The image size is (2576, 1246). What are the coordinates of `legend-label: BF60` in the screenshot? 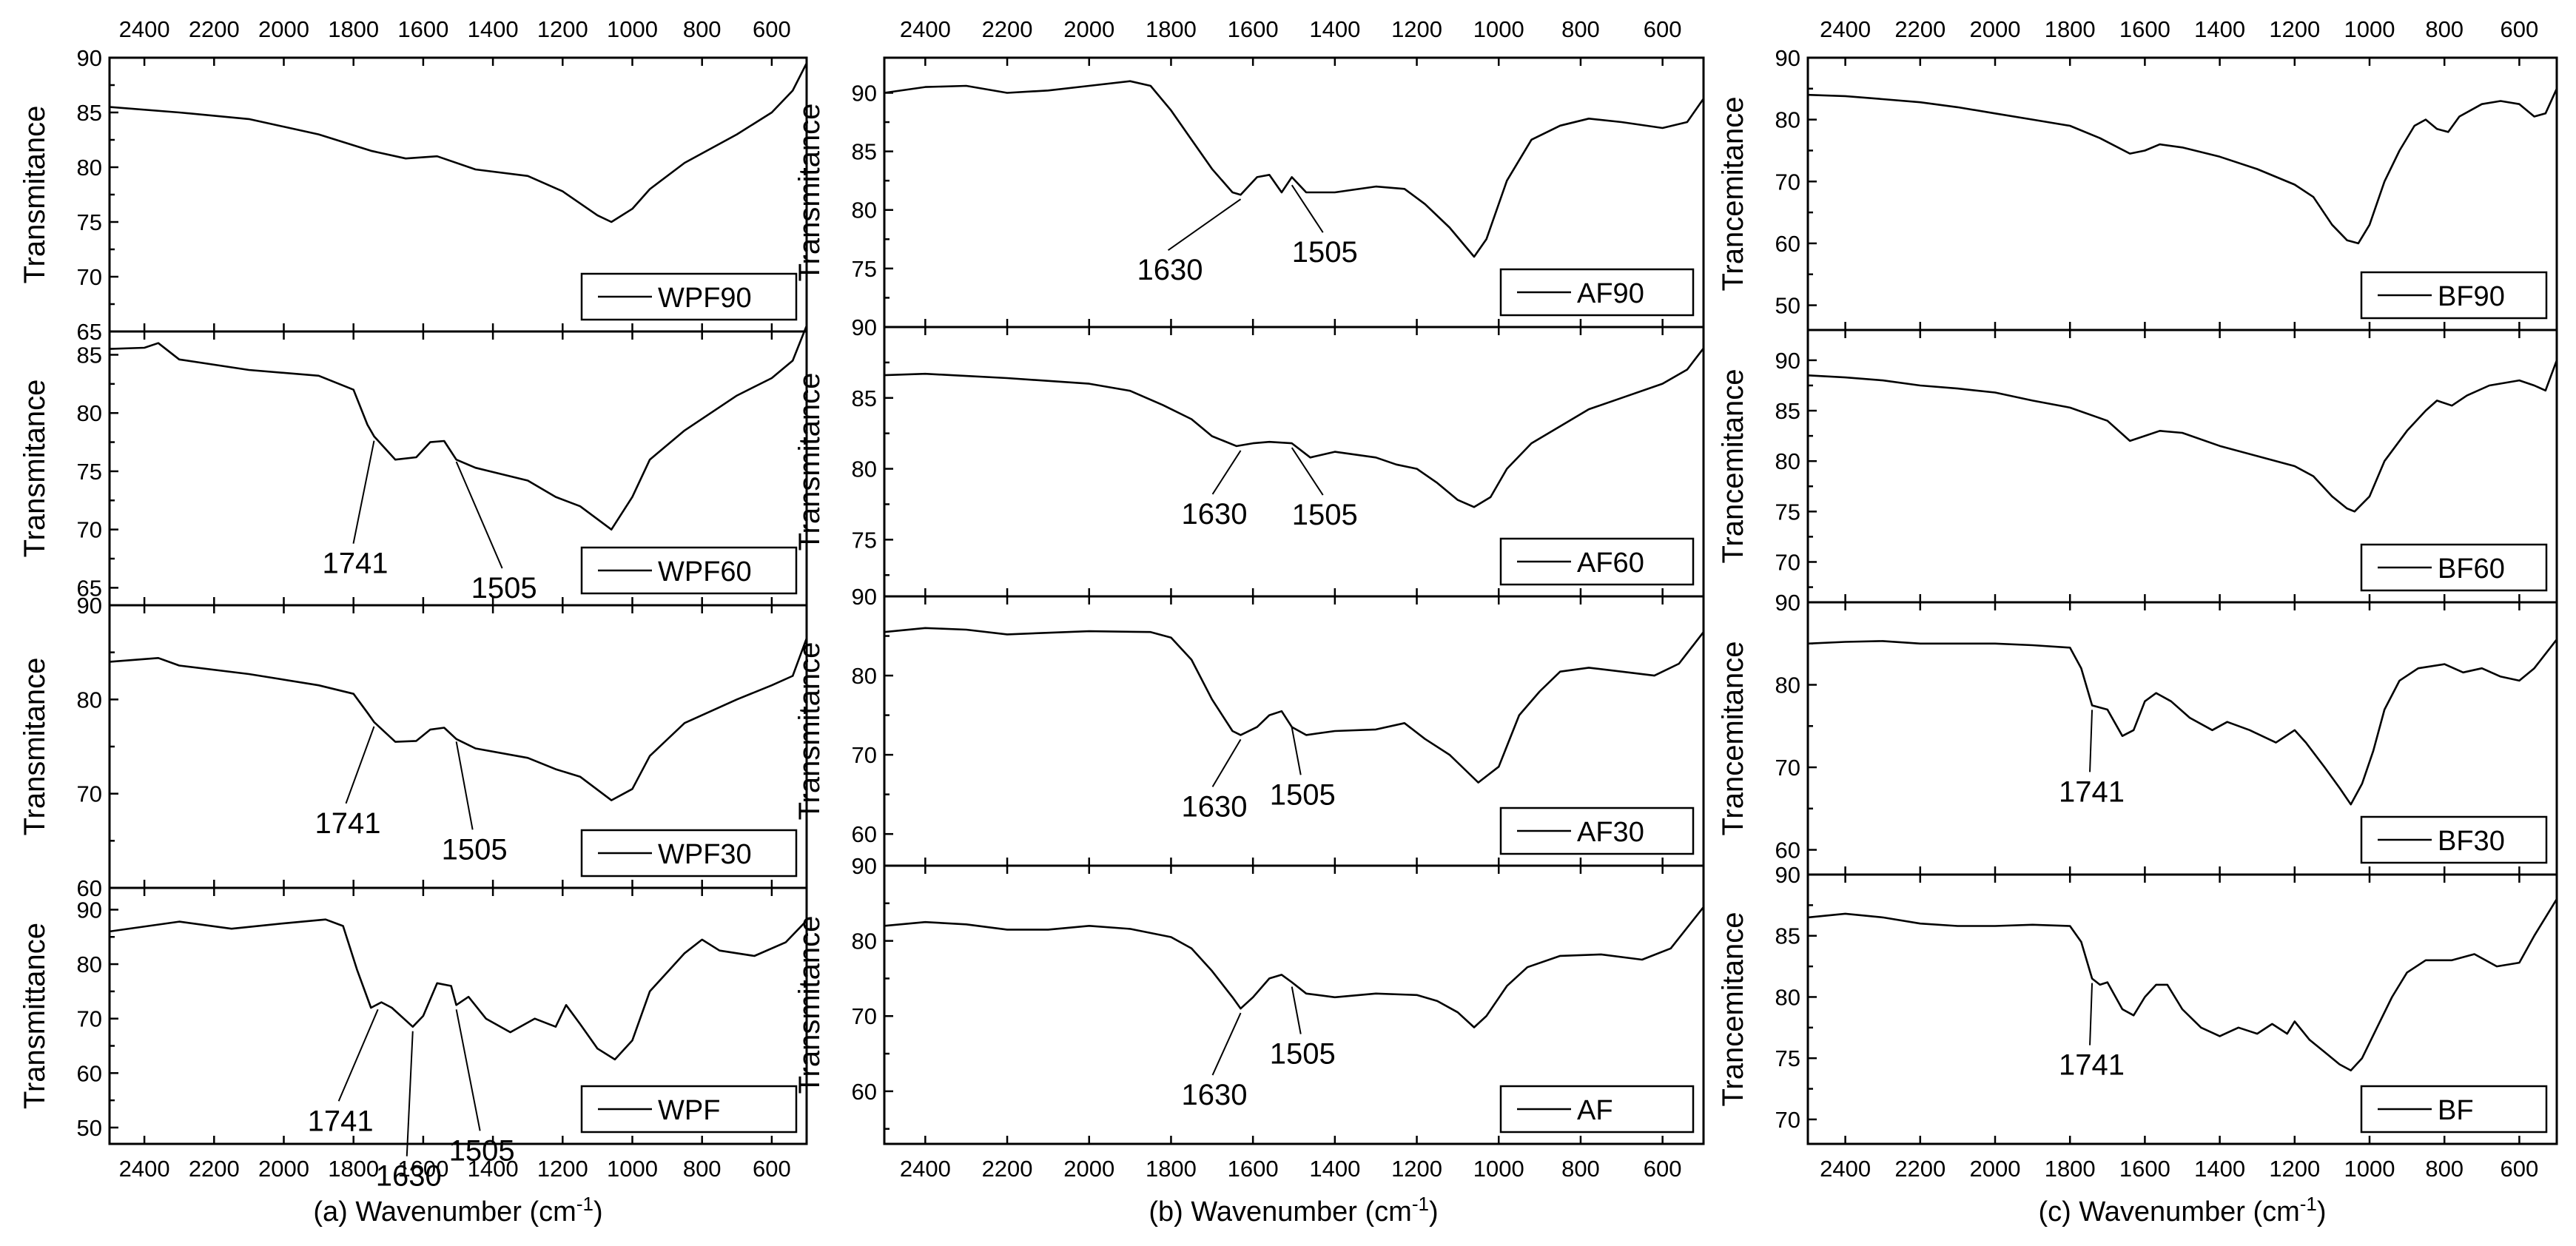 It's located at (2471, 569).